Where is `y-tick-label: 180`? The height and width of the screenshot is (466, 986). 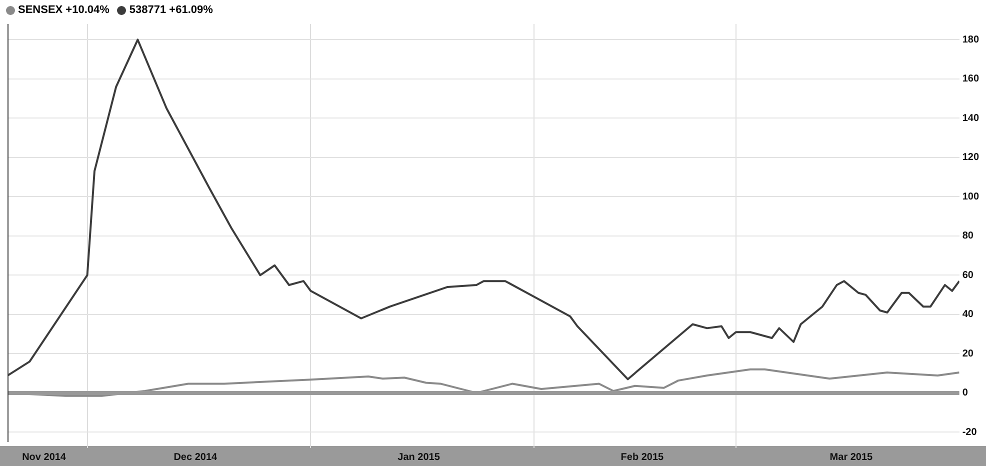
y-tick-label: 180 is located at coordinates (971, 40).